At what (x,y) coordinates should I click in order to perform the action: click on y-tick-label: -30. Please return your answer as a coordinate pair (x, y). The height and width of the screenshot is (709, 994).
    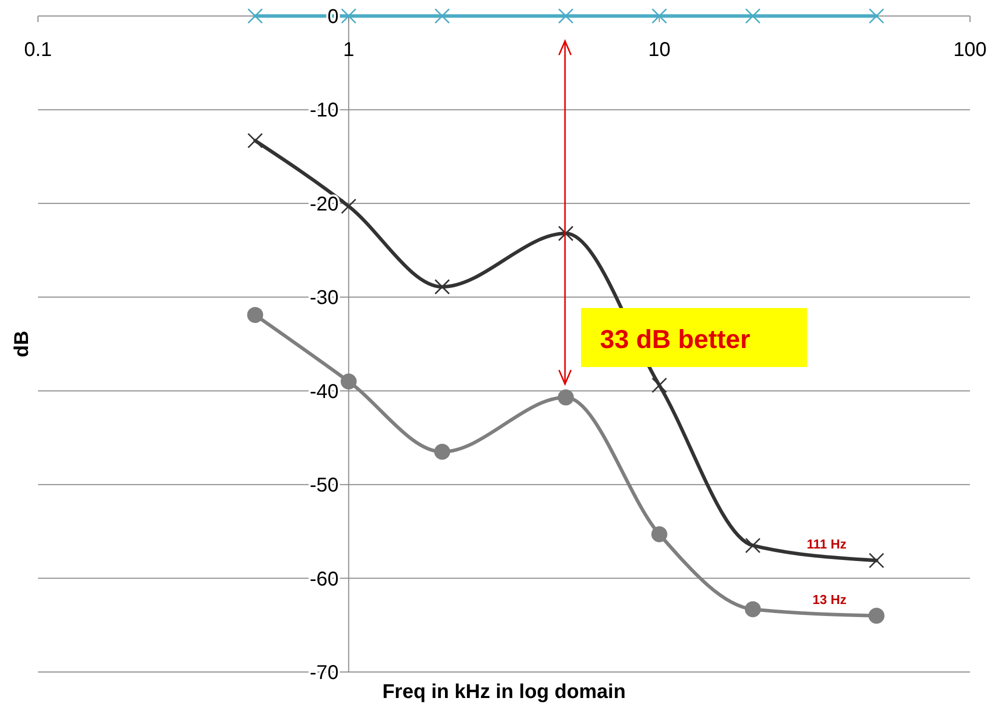
    Looking at the image, I should click on (324, 298).